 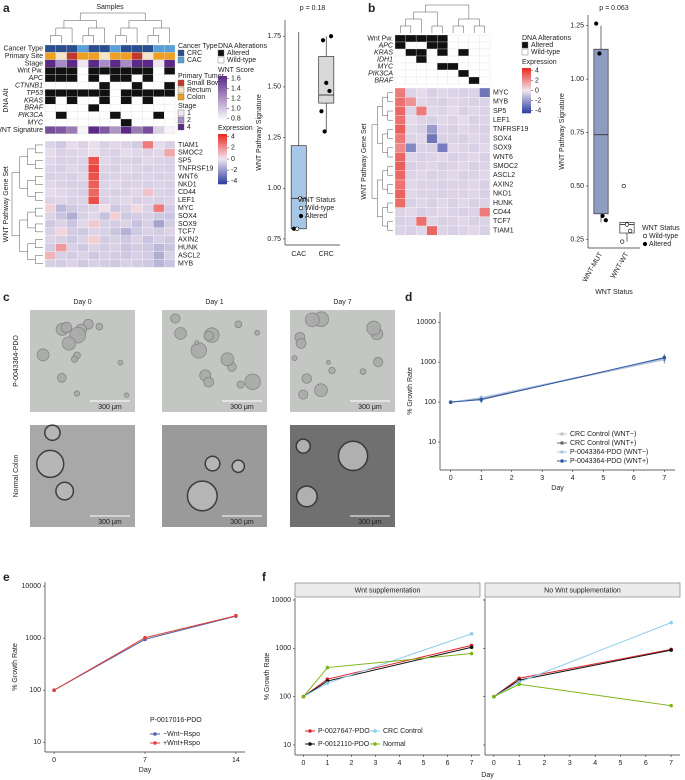 I want to click on gene-label: SOX4, so click(x=187, y=216).